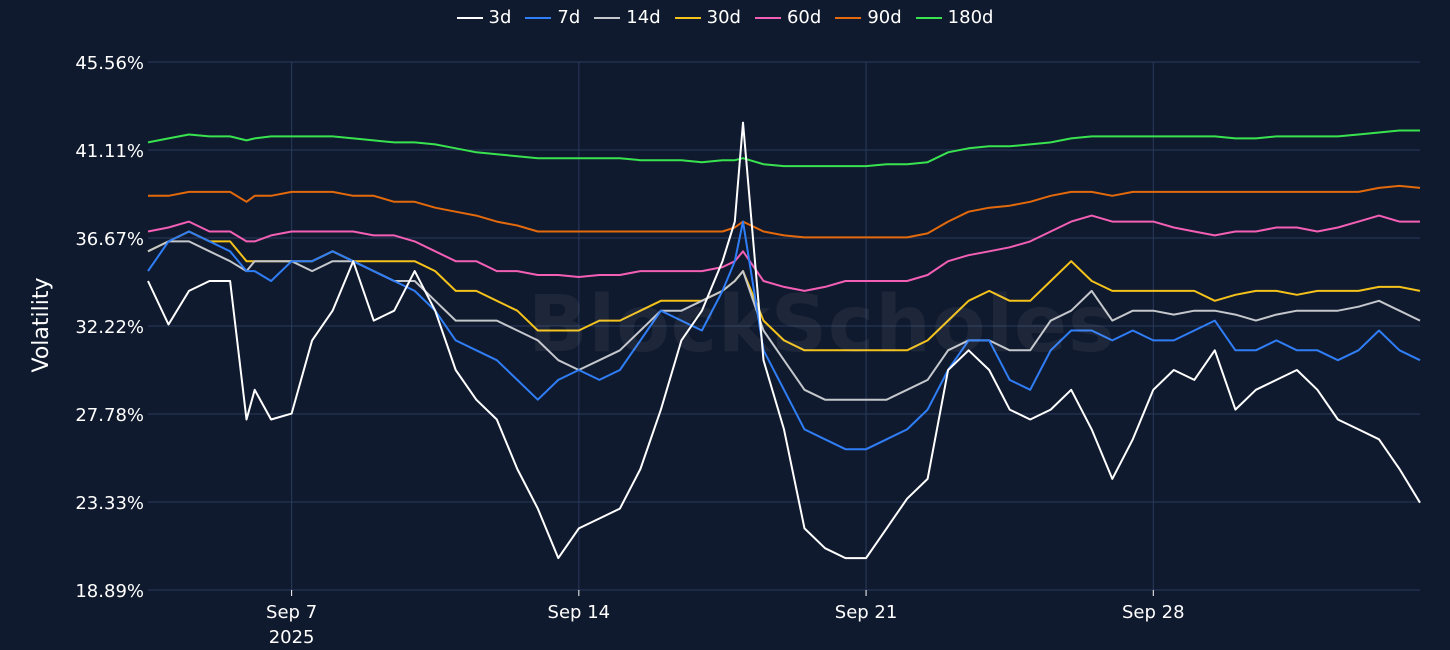 This screenshot has width=1450, height=650. I want to click on legend-label: 180d, so click(970, 17).